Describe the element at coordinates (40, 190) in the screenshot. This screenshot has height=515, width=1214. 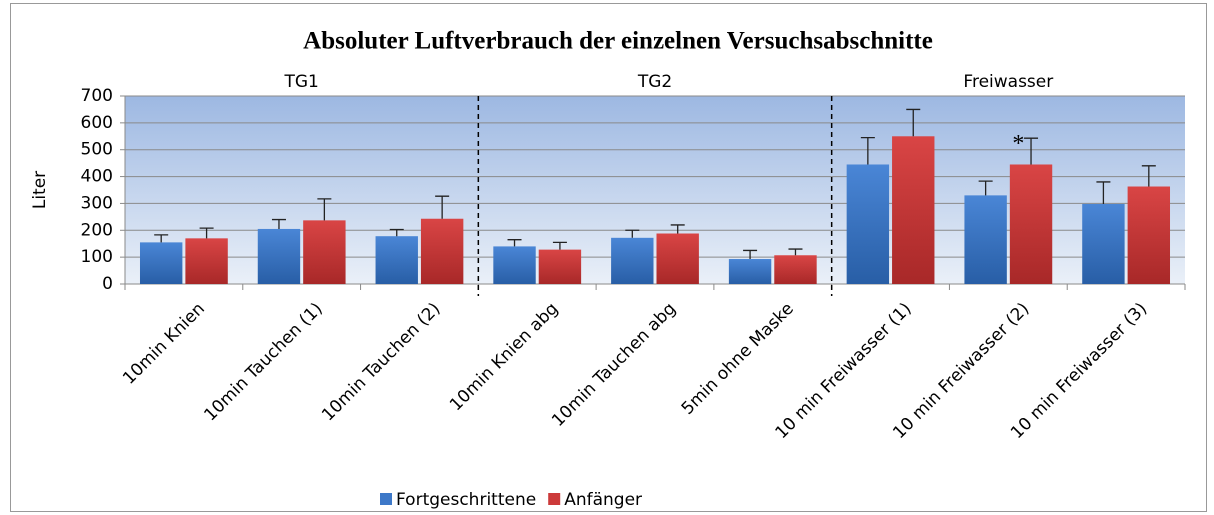
I see `y-axis-label: Liter` at that location.